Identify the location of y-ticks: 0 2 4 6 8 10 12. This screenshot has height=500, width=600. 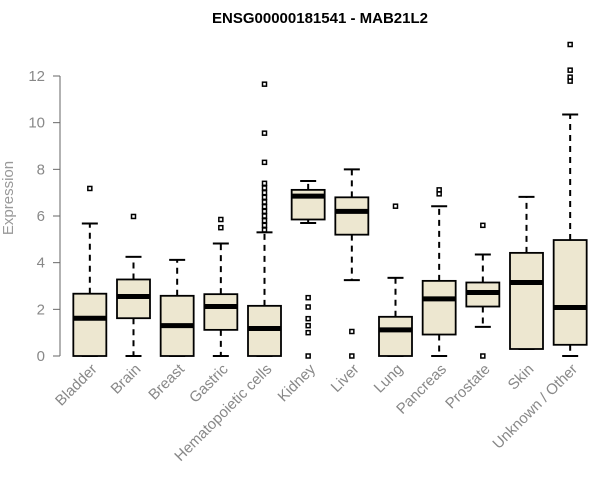
(44, 216).